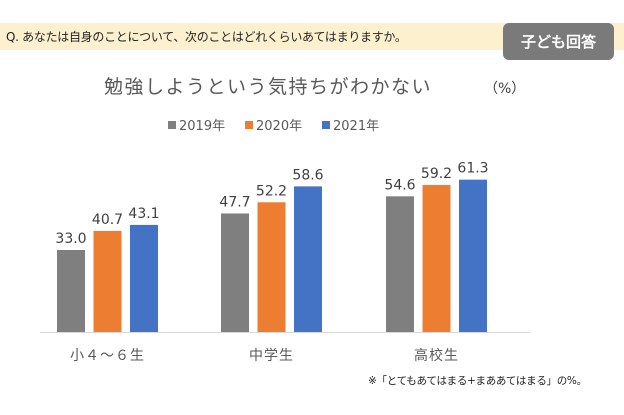 Image resolution: width=624 pixels, height=415 pixels. What do you see at coordinates (504, 89) in the screenshot?
I see `unit-label: （%）` at bounding box center [504, 89].